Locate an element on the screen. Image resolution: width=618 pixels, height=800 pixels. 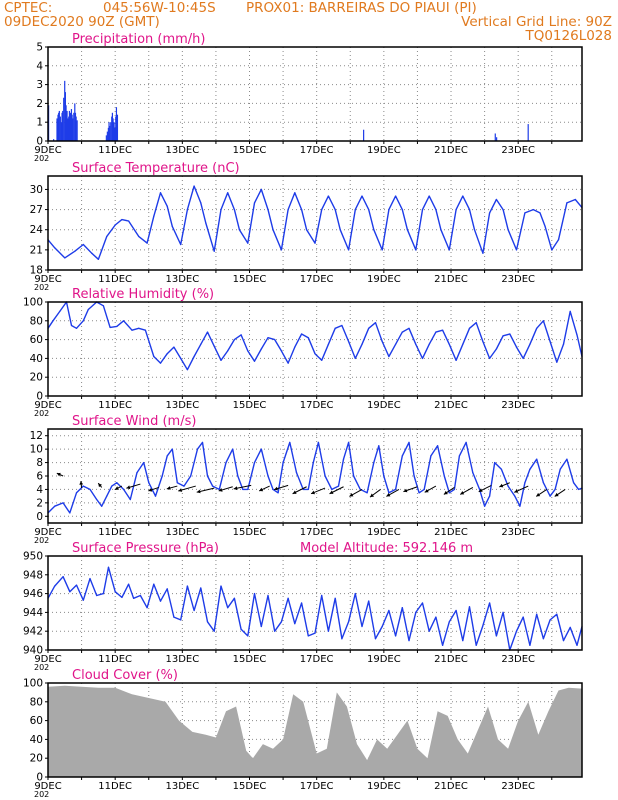
y-tick-label: 5 is located at coordinates (39, 48).